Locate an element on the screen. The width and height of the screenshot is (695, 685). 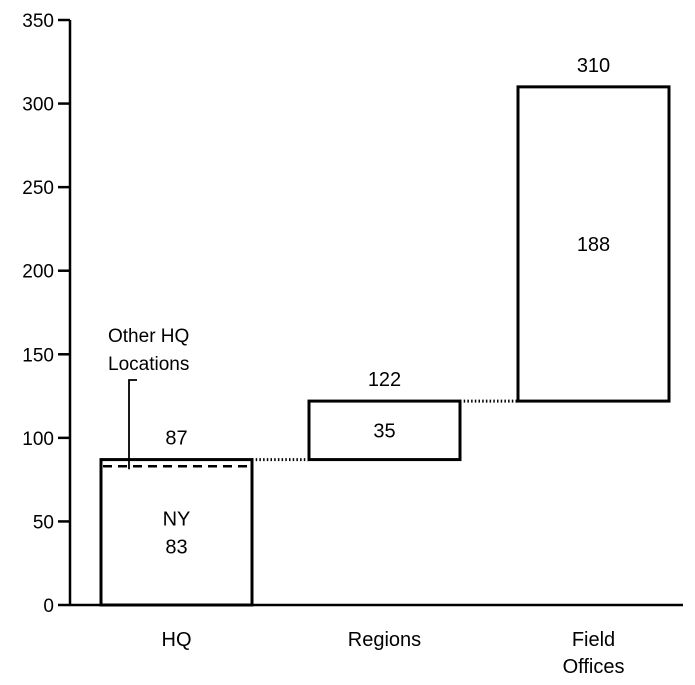
y-tick-label: 100 is located at coordinates (38, 439).